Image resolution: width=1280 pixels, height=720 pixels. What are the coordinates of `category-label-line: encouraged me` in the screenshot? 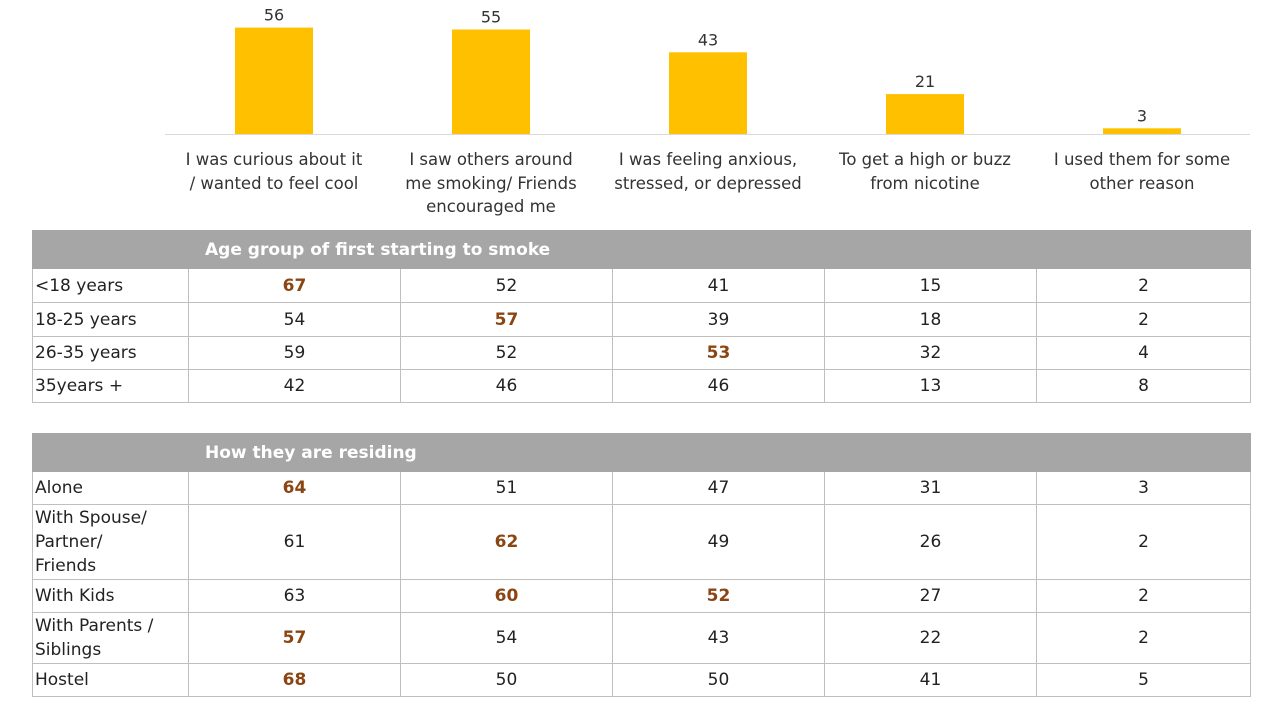 It's located at (491, 206).